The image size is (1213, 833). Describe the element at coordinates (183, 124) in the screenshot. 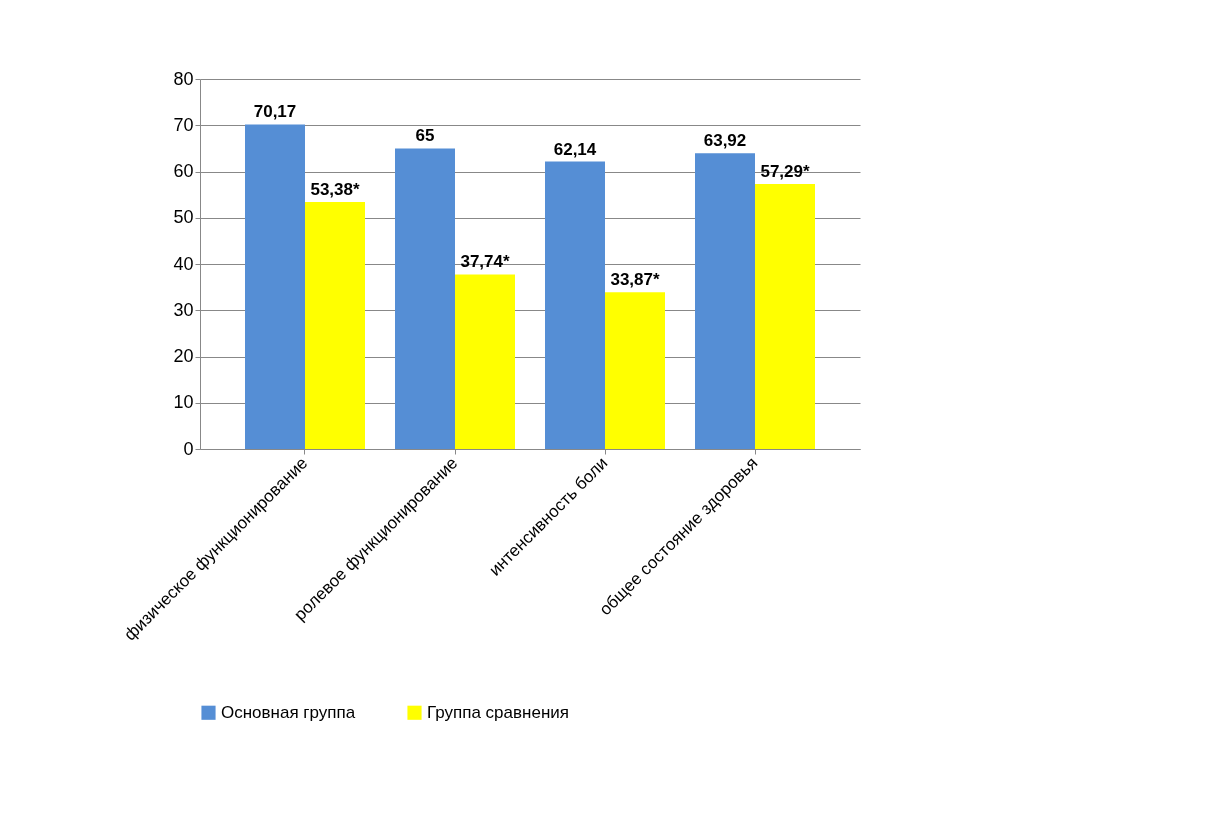

I see `y-tick-label: 70` at that location.